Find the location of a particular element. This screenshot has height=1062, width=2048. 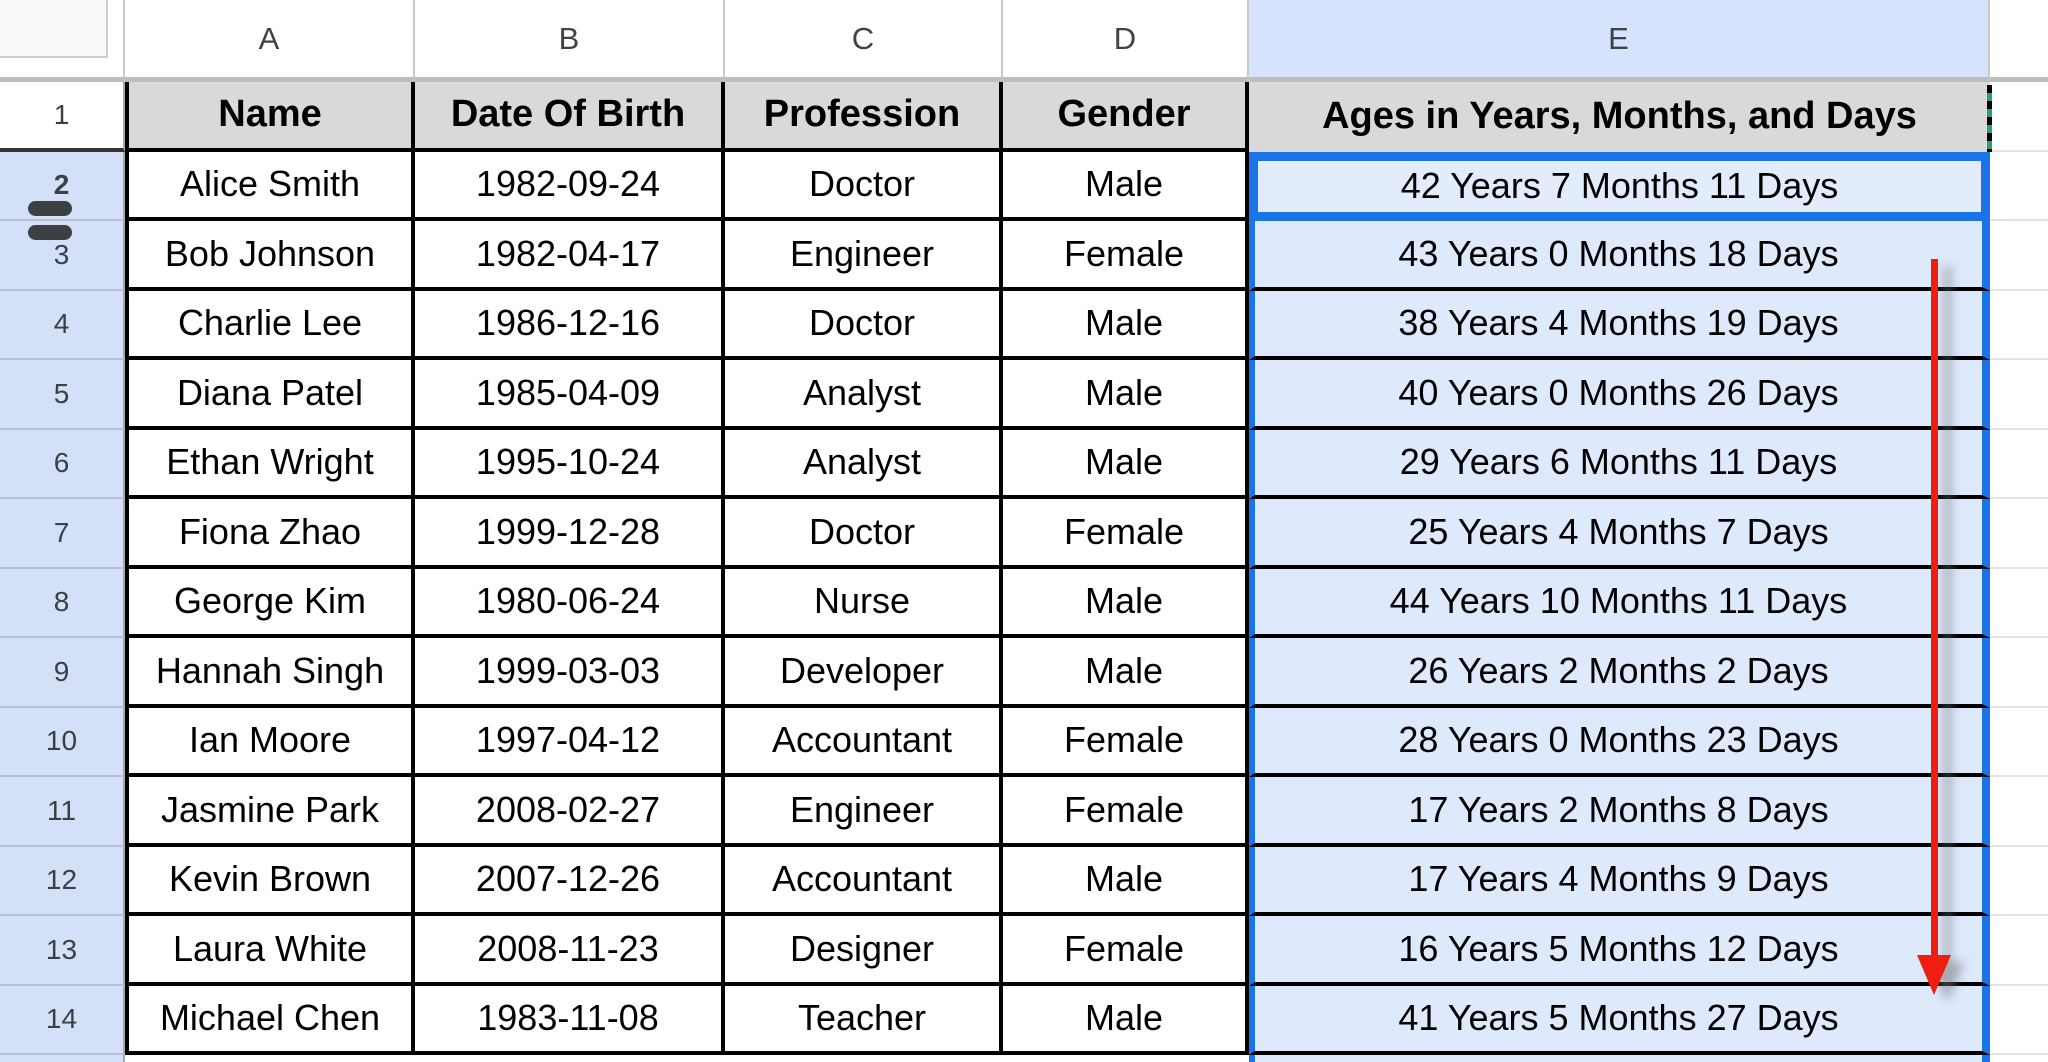

cell-C15-partial is located at coordinates (864, 1058).